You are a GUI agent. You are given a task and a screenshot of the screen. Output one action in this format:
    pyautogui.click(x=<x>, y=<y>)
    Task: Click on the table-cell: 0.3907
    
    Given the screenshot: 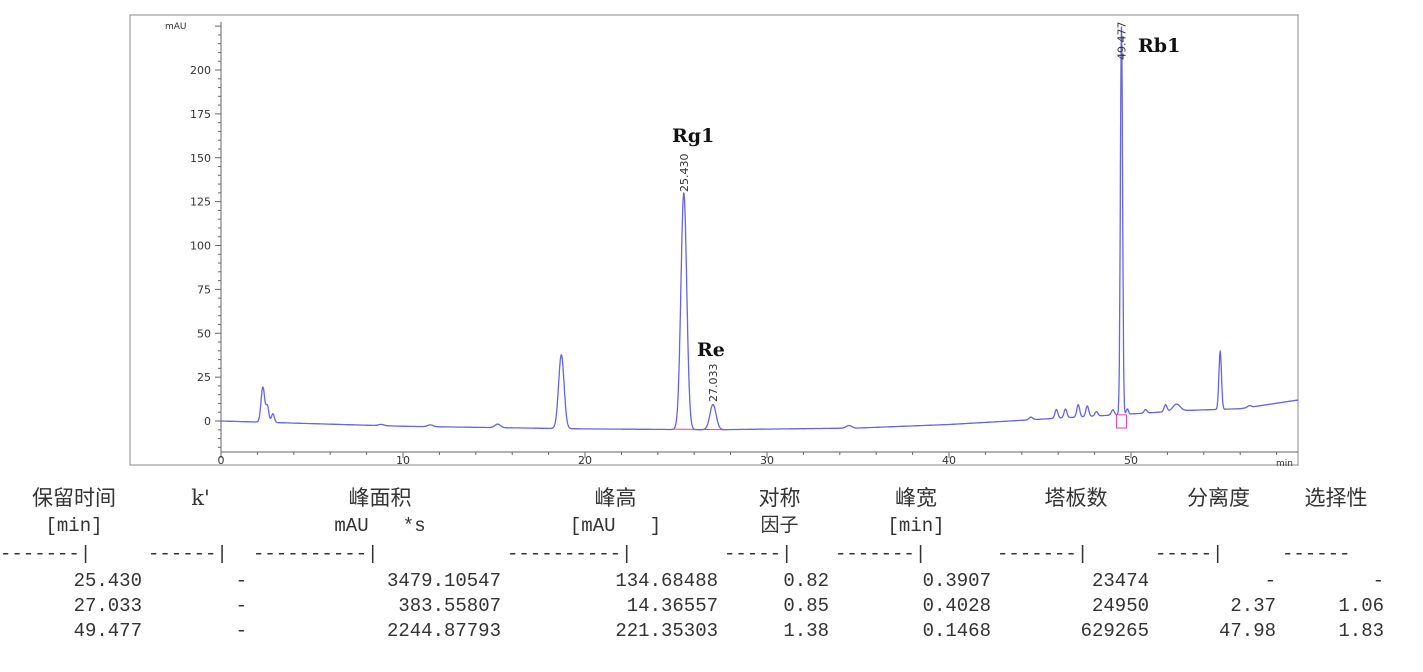 What is the action you would take?
    pyautogui.click(x=956, y=581)
    